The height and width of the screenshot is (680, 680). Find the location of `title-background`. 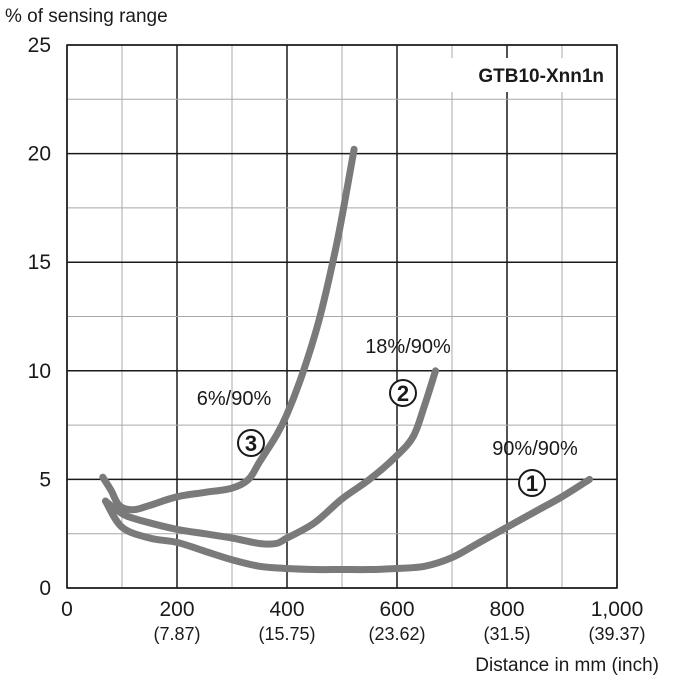

title-background is located at coordinates (522, 75).